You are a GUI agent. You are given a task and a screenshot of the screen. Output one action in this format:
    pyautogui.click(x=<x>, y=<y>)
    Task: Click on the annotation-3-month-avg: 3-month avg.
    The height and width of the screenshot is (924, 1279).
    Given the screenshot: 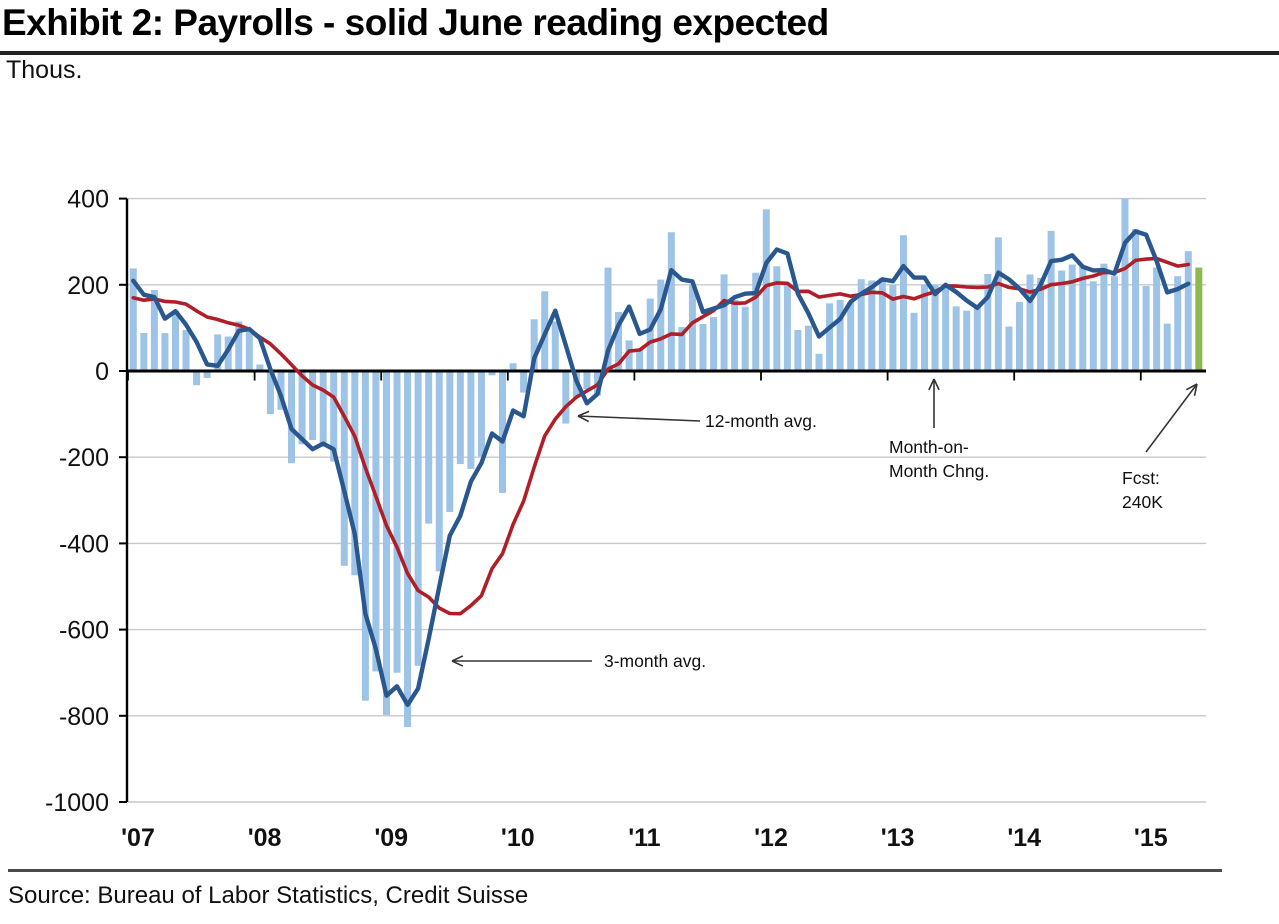 What is the action you would take?
    pyautogui.click(x=655, y=661)
    